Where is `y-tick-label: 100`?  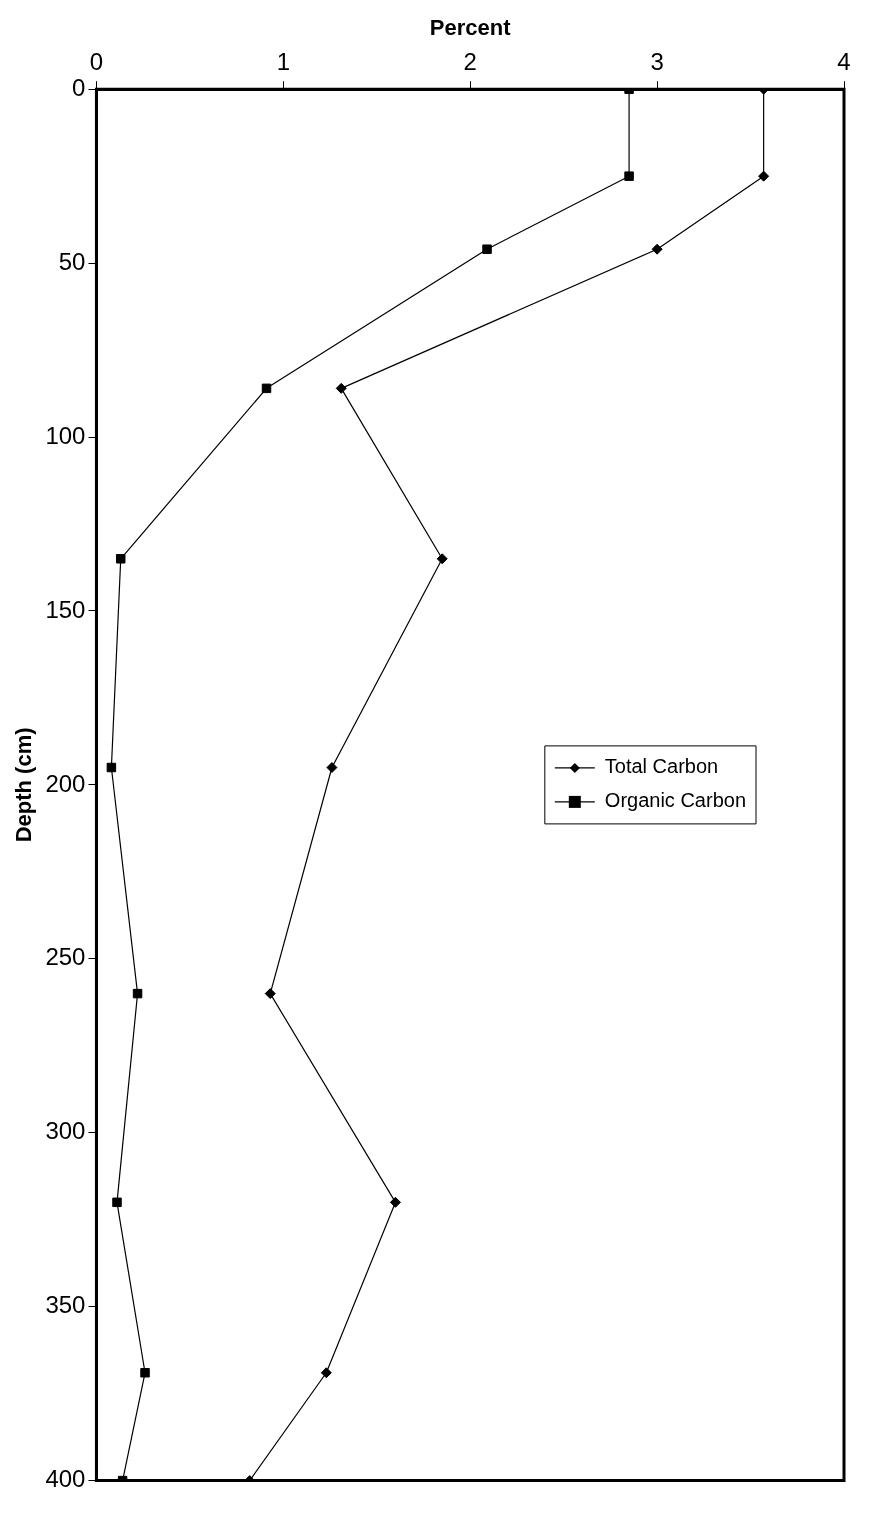 y-tick-label: 100 is located at coordinates (65, 435).